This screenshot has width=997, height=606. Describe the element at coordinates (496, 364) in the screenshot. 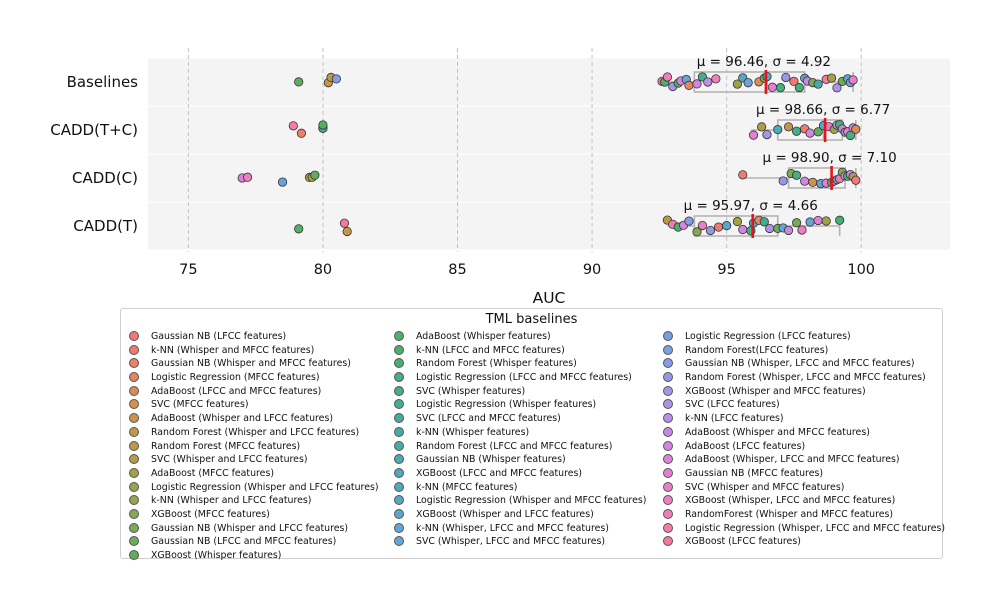

I see `legend-label: Random Forest (Whisper features)` at that location.